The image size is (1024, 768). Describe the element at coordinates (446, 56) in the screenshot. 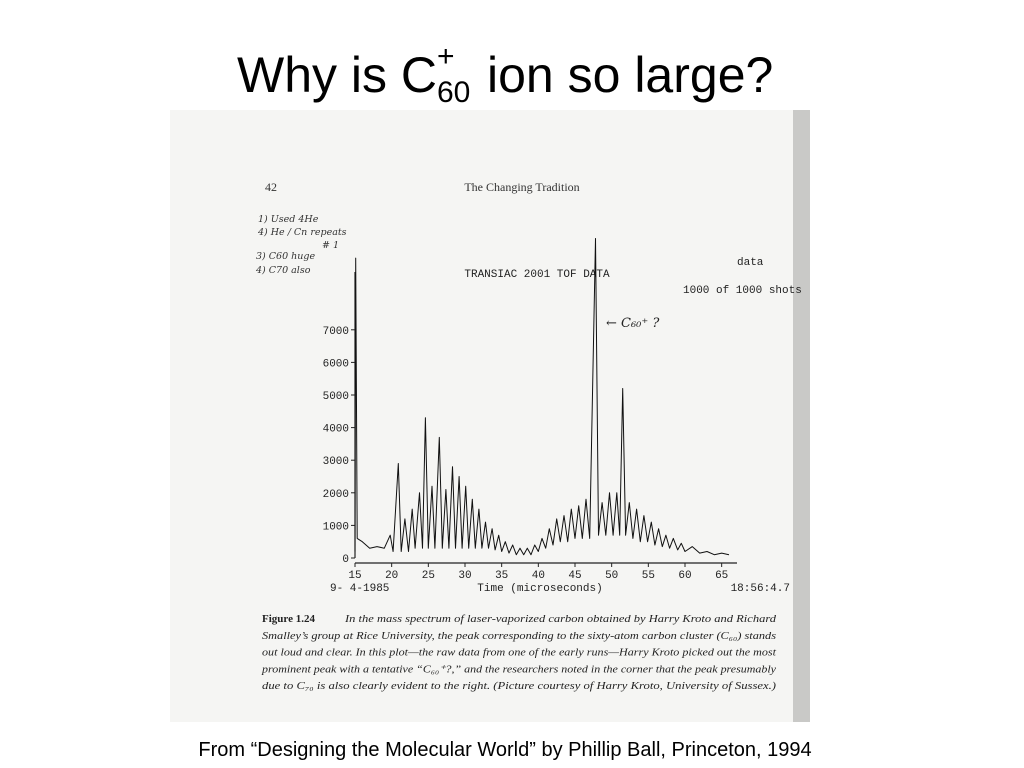

I see `title-superscript: +` at that location.